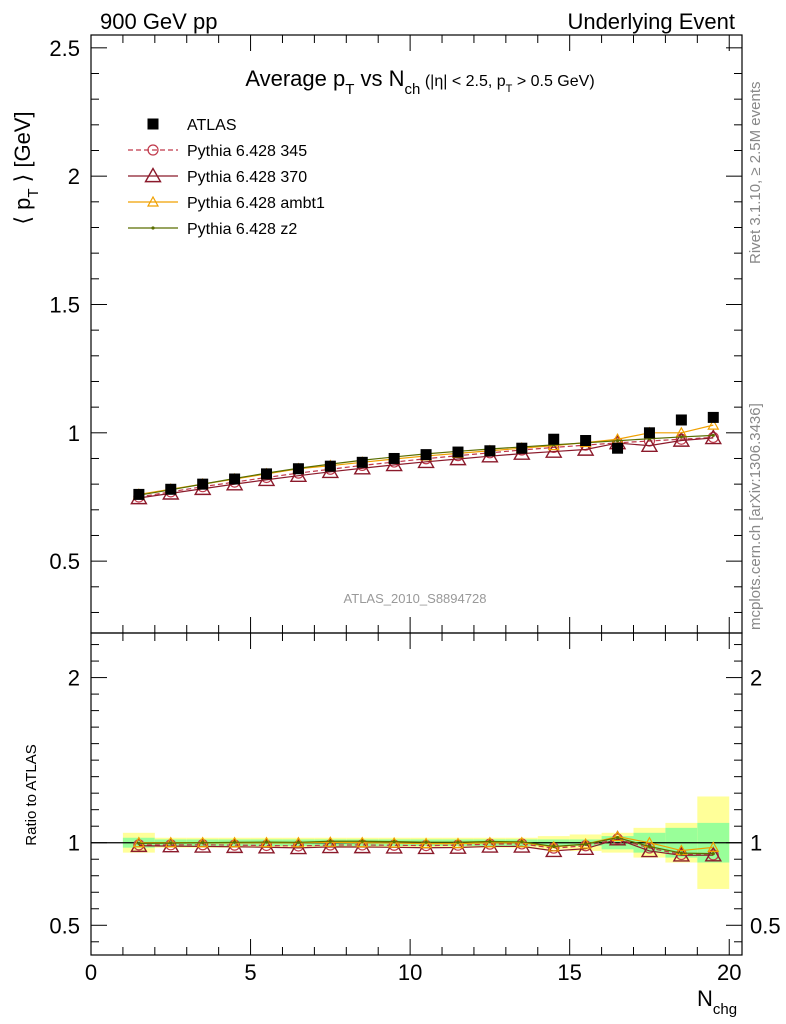 This screenshot has height=1024, width=786. What do you see at coordinates (64, 48) in the screenshot?
I see `y-tick-label: 2.5` at bounding box center [64, 48].